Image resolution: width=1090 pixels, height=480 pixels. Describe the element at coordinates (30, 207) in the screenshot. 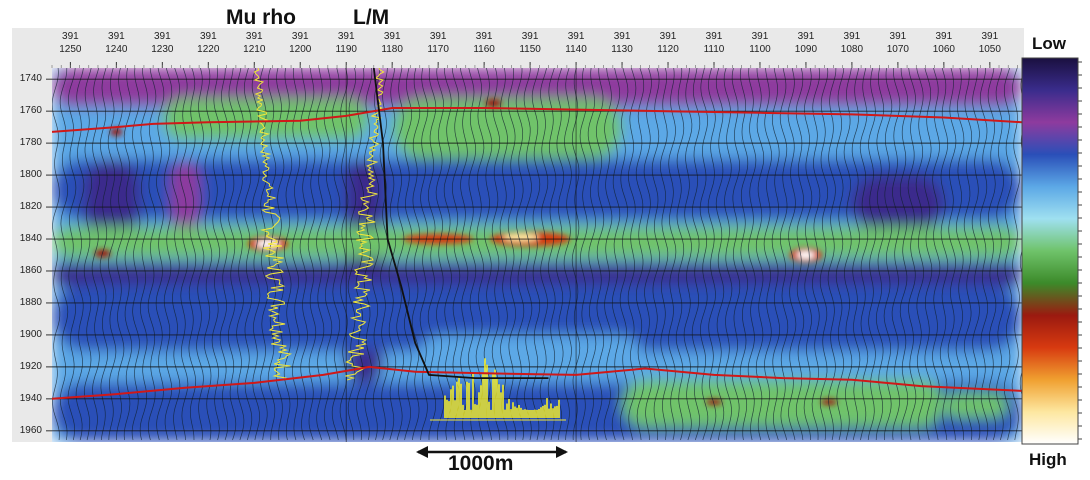

I see `y-tick-label: 1820` at that location.